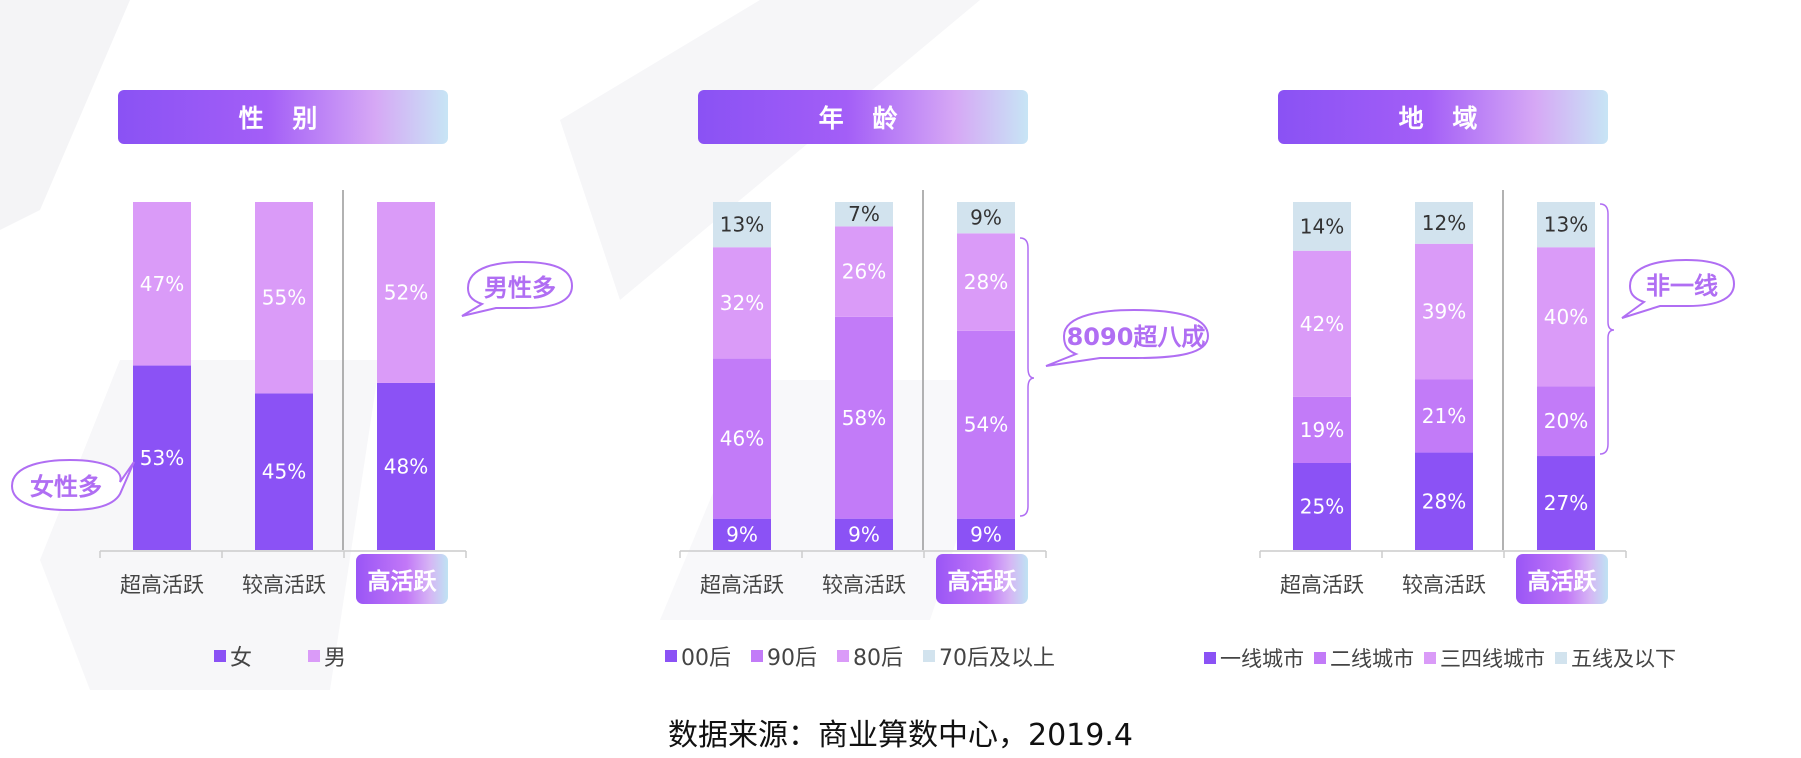  I want to click on legend-label: 80后, so click(878, 658).